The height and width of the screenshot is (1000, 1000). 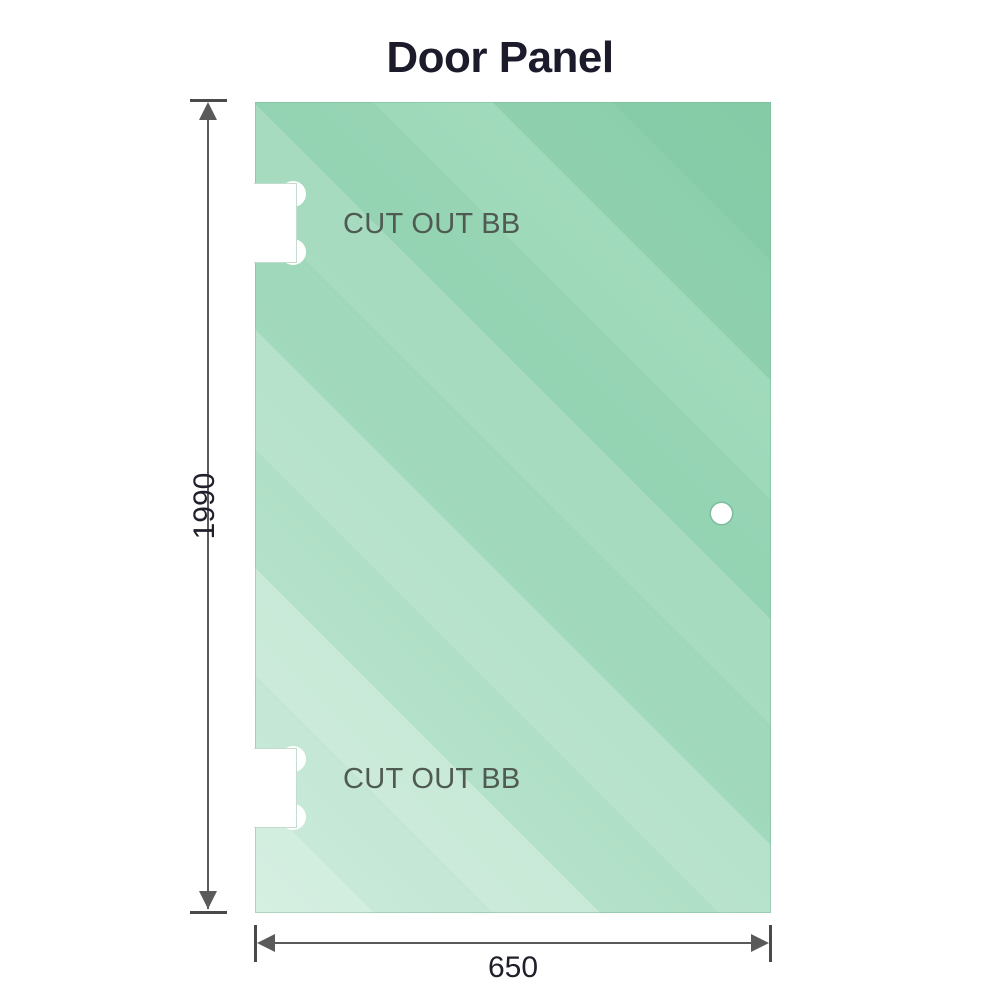 What do you see at coordinates (432, 224) in the screenshot?
I see `cutout-label-top: CUT OUT BB` at bounding box center [432, 224].